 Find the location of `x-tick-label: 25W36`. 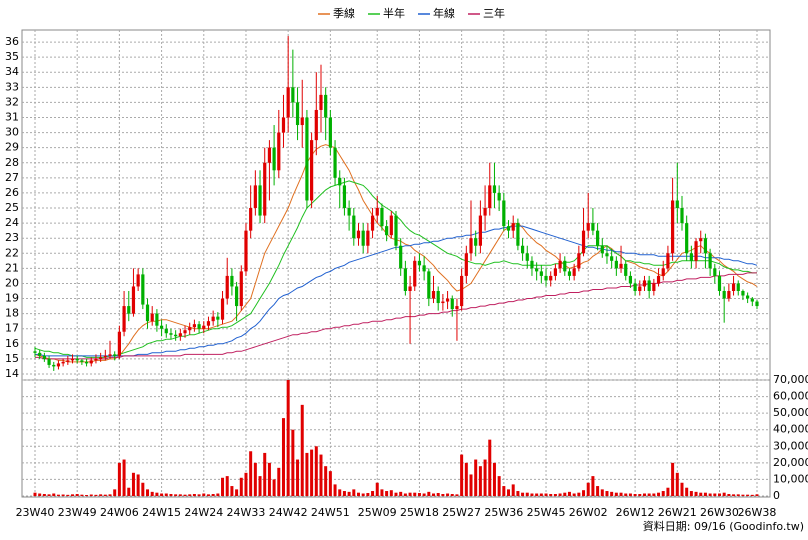

x-tick-label: 25W36 is located at coordinates (503, 512).